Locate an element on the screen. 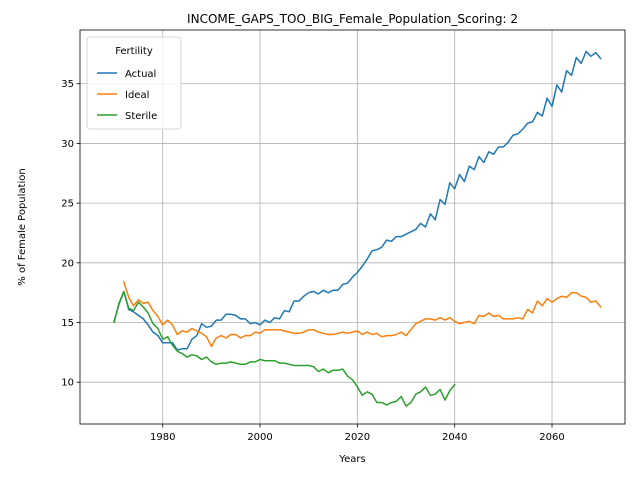 The width and height of the screenshot is (640, 480). y-tick-label: 30 is located at coordinates (67, 144).